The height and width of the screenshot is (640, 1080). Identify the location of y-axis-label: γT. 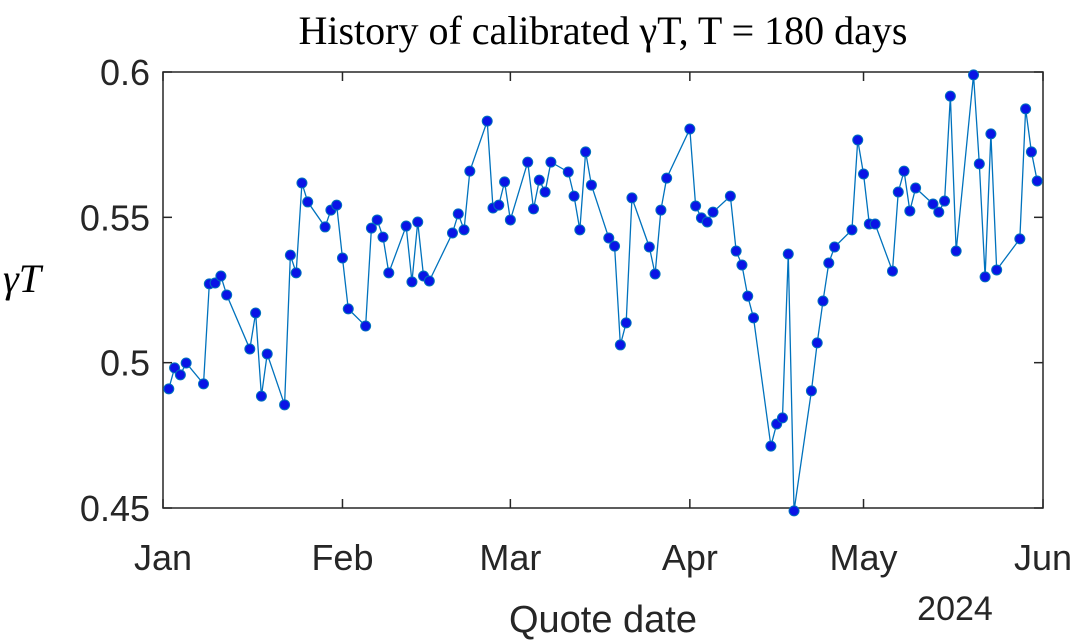
(23, 278).